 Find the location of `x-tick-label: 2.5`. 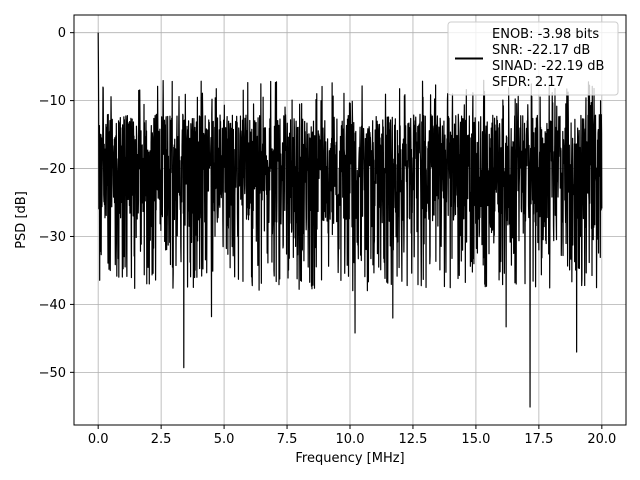

x-tick-label: 2.5 is located at coordinates (161, 439).